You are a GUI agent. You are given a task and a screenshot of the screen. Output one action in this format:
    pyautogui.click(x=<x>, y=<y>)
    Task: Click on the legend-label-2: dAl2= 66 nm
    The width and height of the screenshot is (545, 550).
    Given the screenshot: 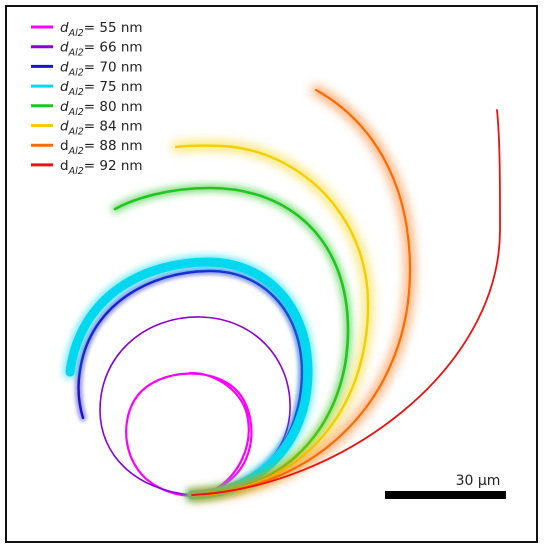 What is the action you would take?
    pyautogui.click(x=101, y=49)
    